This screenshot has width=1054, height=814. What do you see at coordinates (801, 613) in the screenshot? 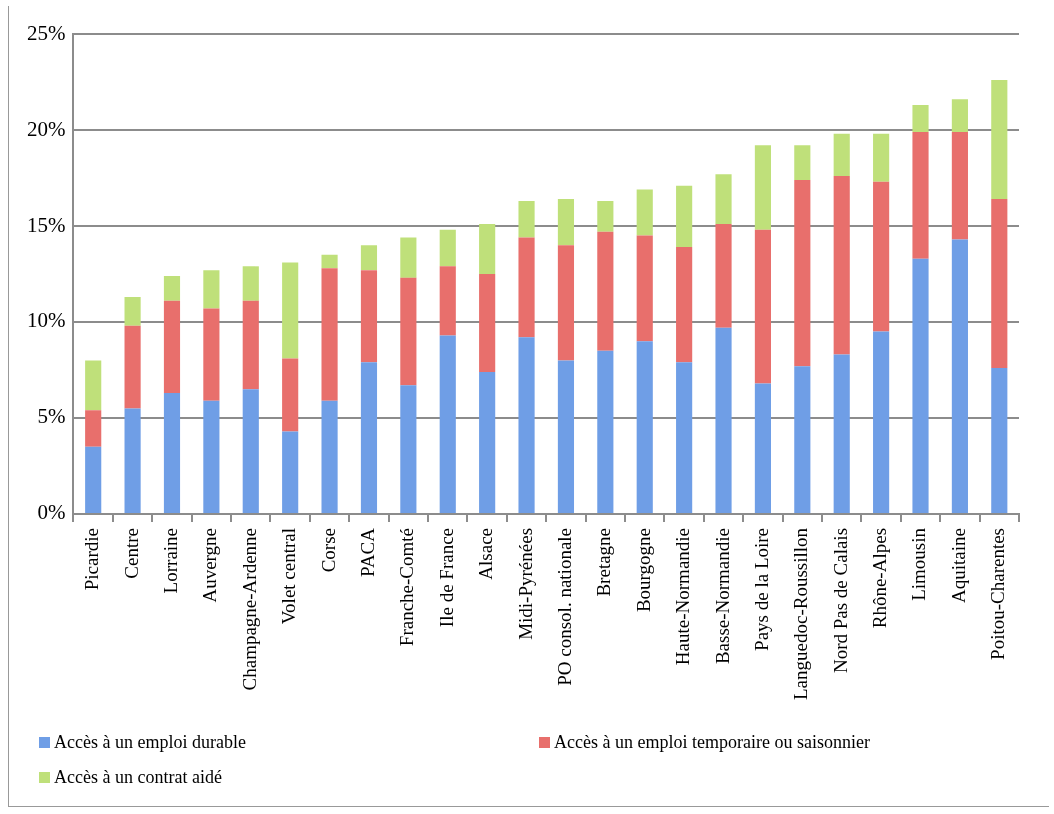
I see `x-tick-label: Languedoc-Roussillon` at bounding box center [801, 613].